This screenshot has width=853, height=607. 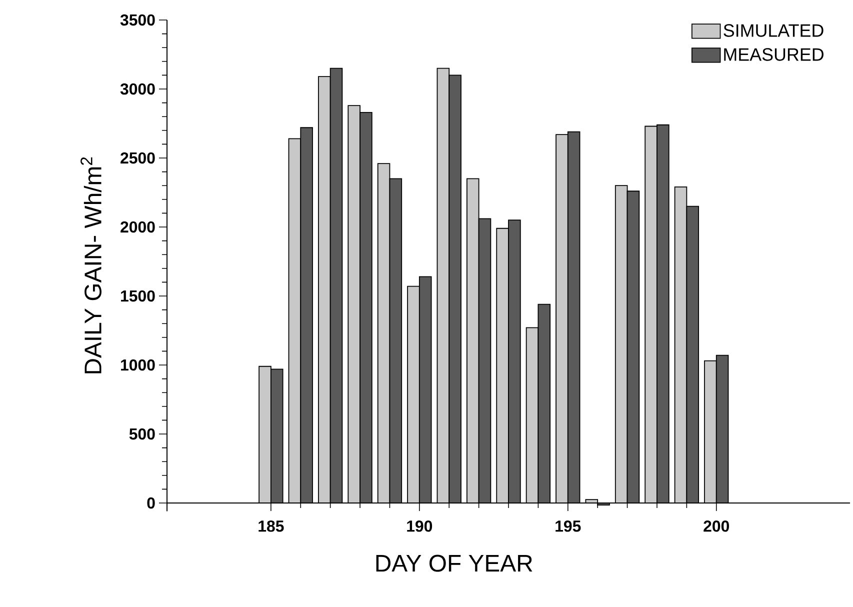 I want to click on y-tick-label: 2000, so click(x=137, y=227).